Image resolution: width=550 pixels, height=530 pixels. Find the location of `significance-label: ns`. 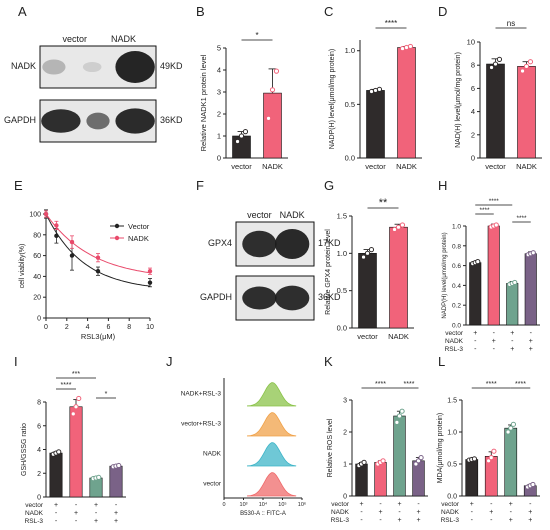

significance-label: ns is located at coordinates (511, 23).